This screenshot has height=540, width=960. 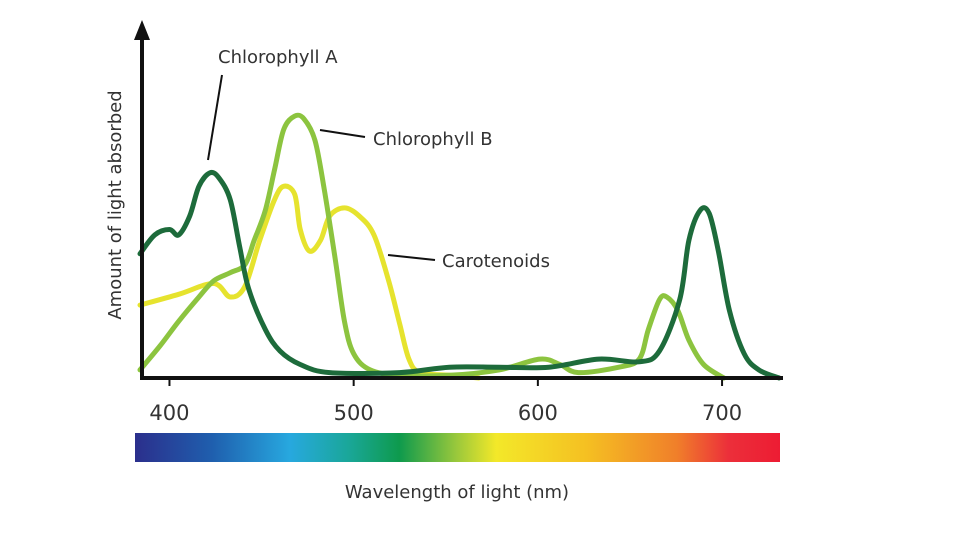 I want to click on y-axis-label: Amount of light absorbed, so click(x=115, y=204).